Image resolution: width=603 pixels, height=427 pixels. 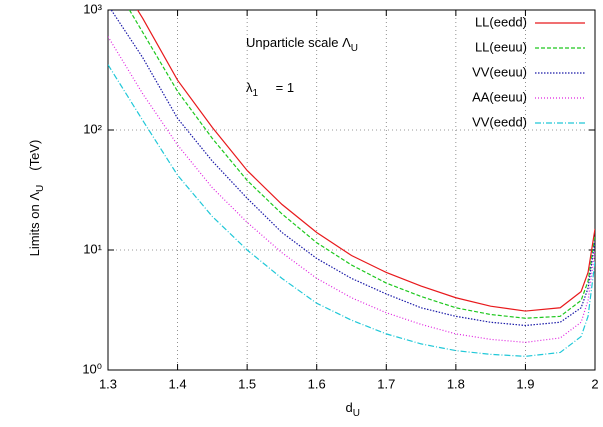 I want to click on annotation: Unparticle scale ΛU, so click(x=302, y=44).